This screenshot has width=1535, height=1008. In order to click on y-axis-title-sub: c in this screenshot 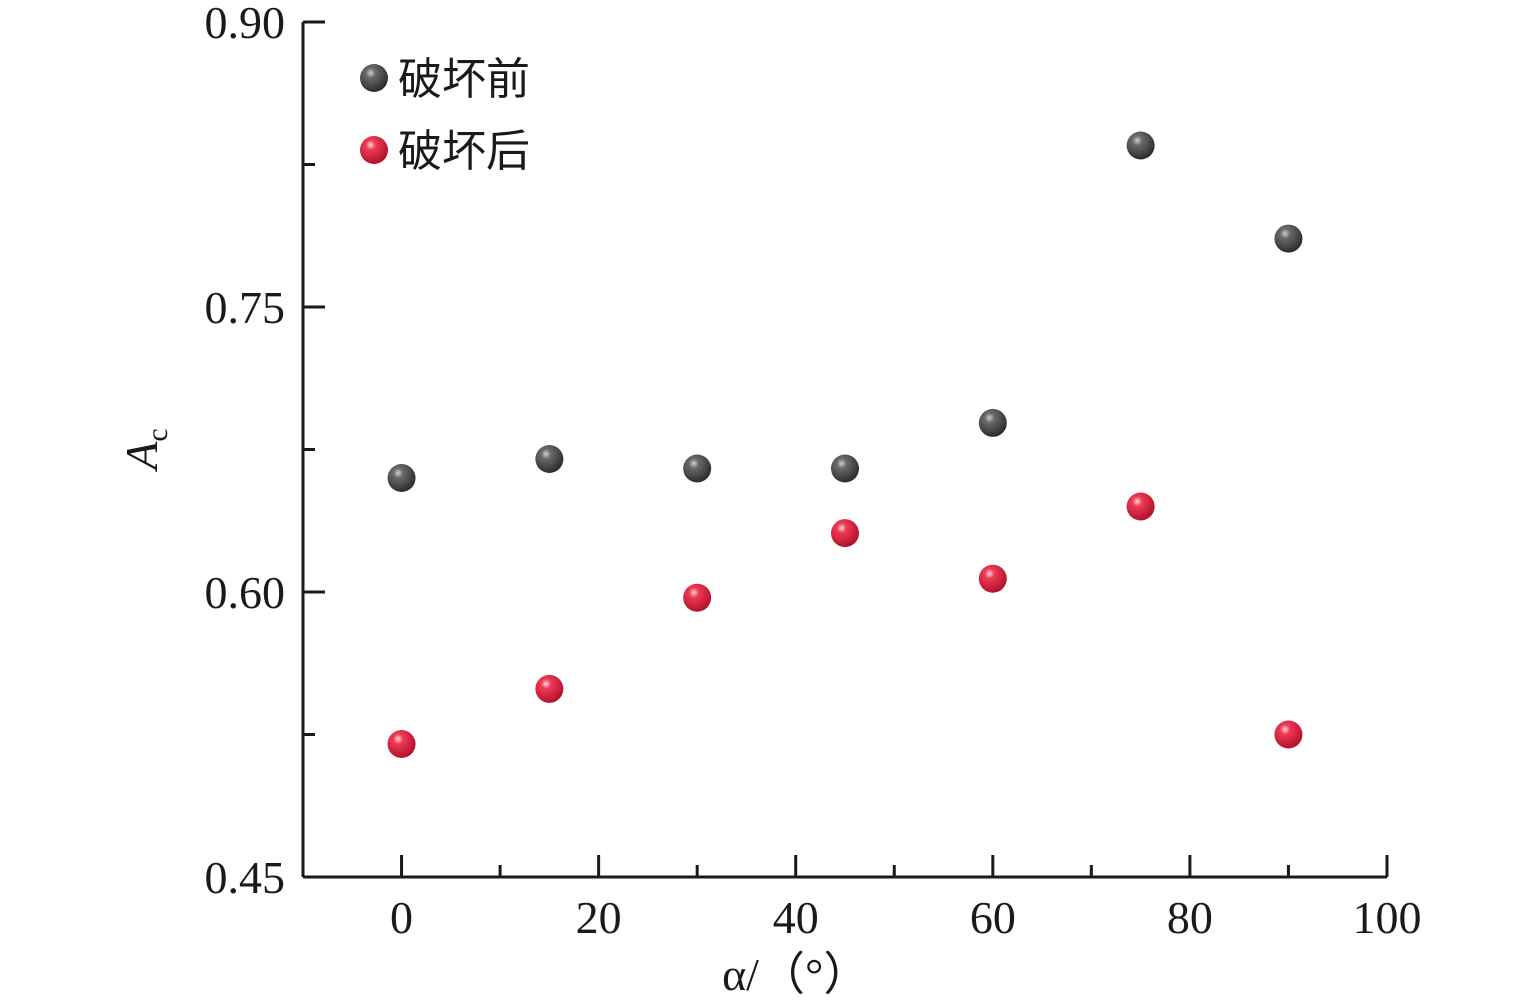, I will do `click(157, 434)`.